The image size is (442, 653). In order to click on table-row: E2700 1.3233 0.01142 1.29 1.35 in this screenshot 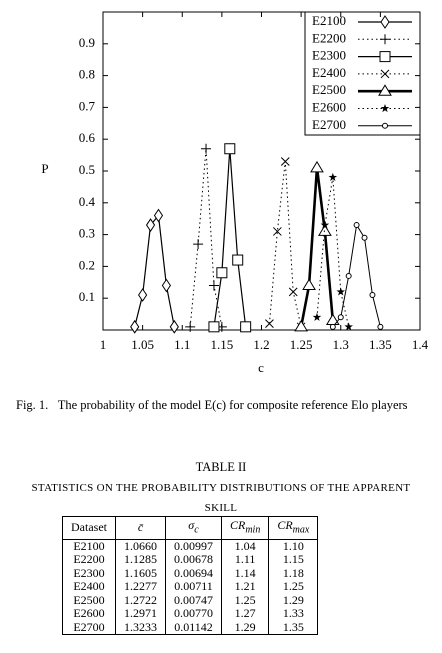, I will do `click(190, 628)`.